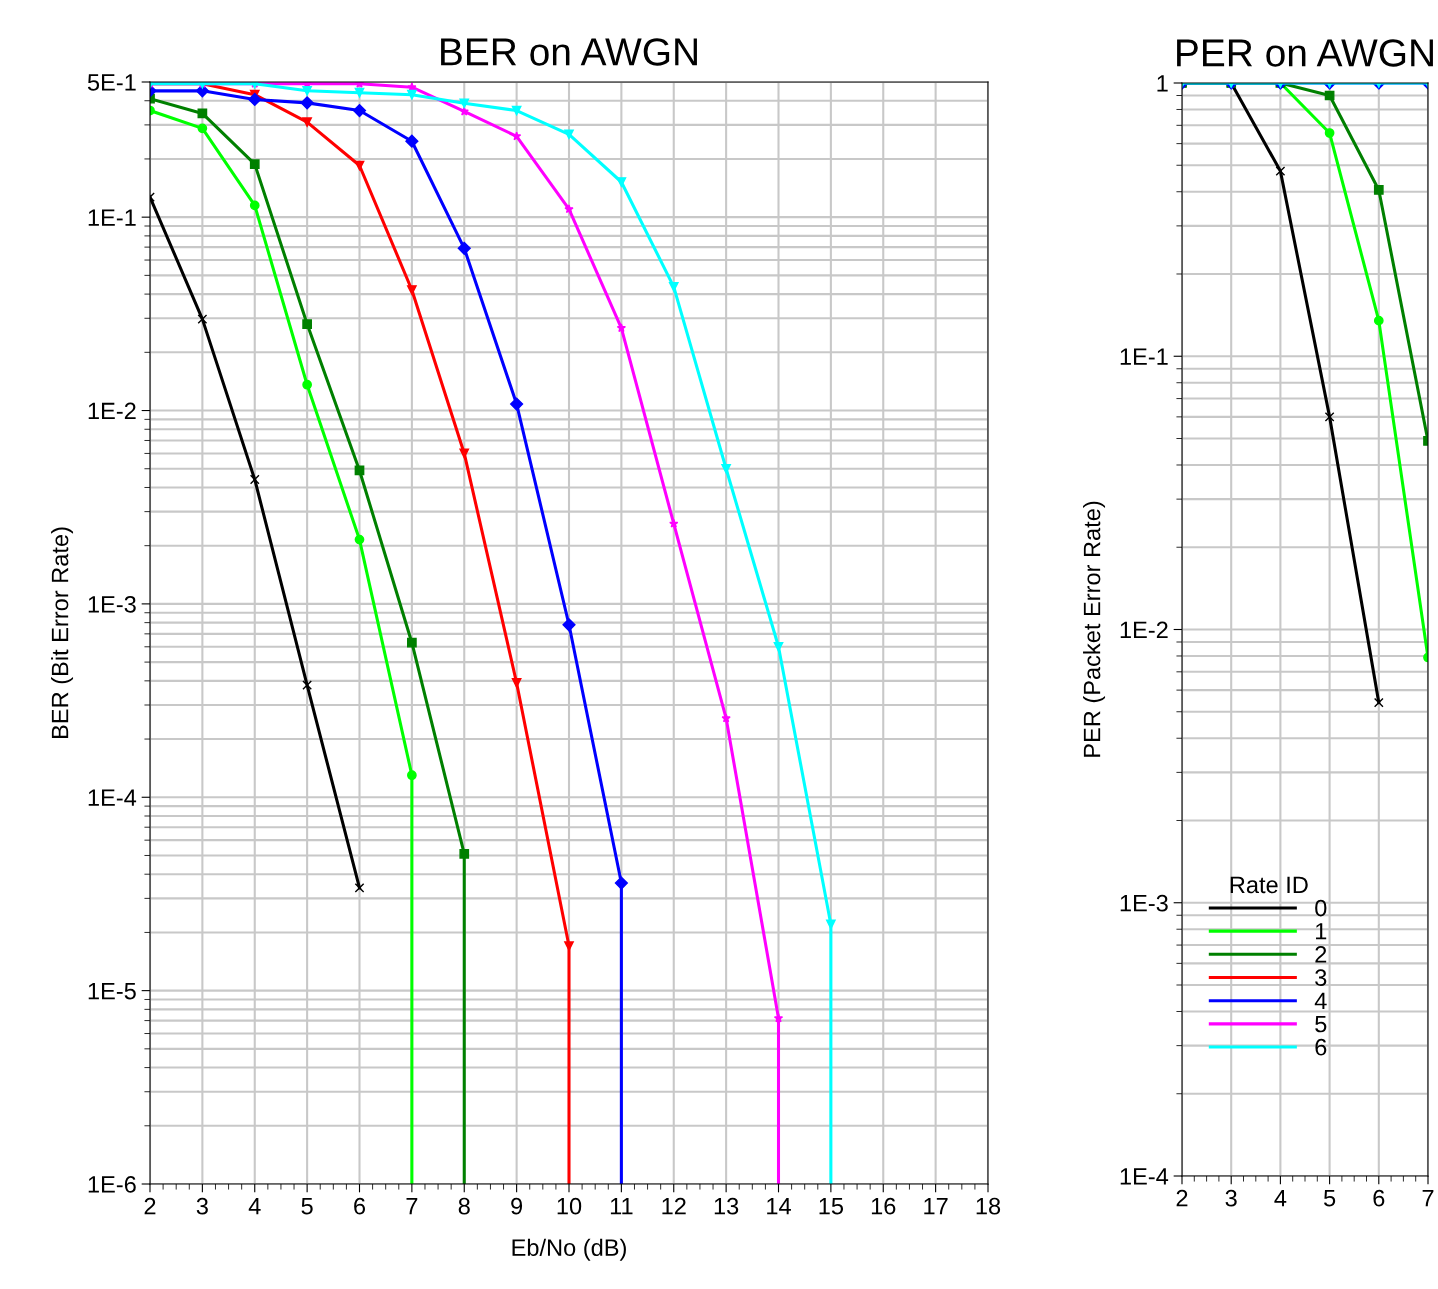 This screenshot has width=1438, height=1289. I want to click on chart-title: PER on AWGN, so click(1305, 53).